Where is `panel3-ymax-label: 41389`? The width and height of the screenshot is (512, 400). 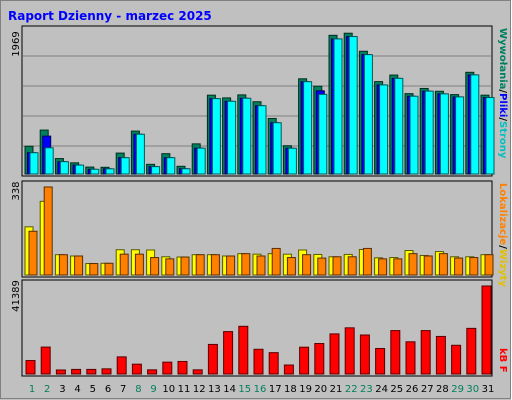 panel3-ymax-label: 41389 is located at coordinates (16, 296).